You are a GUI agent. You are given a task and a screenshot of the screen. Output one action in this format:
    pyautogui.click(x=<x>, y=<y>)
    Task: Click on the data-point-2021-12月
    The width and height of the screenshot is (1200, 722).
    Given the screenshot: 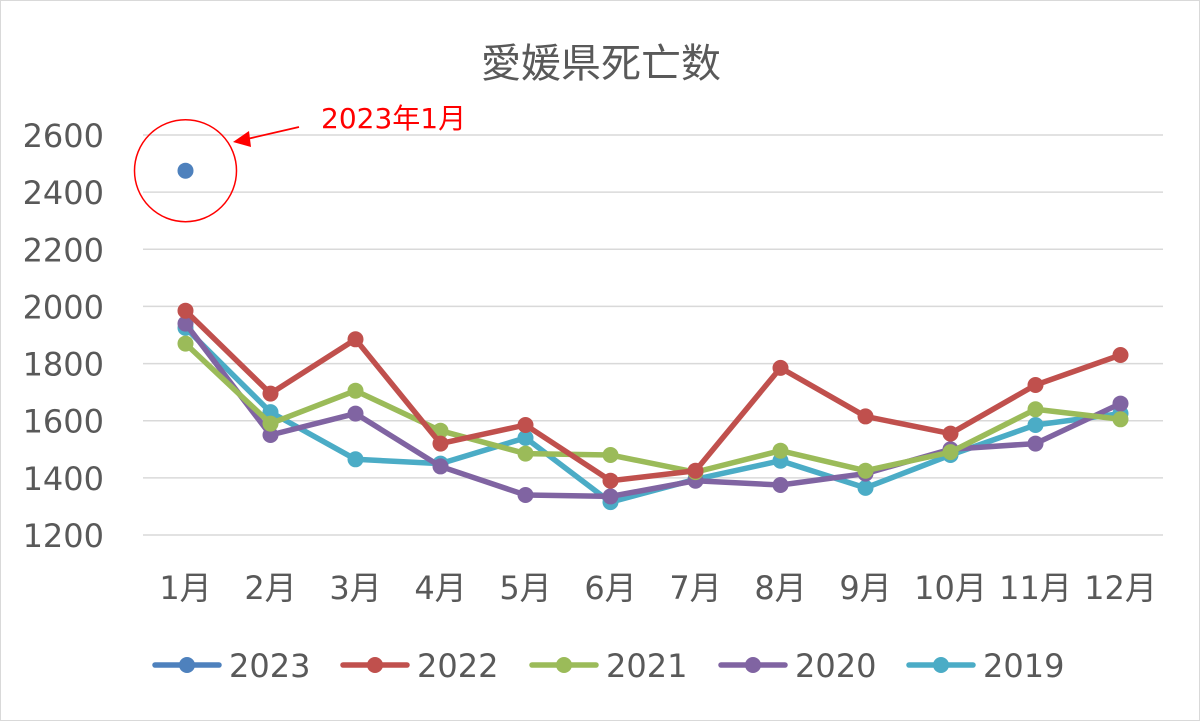 What is the action you would take?
    pyautogui.click(x=1120, y=419)
    